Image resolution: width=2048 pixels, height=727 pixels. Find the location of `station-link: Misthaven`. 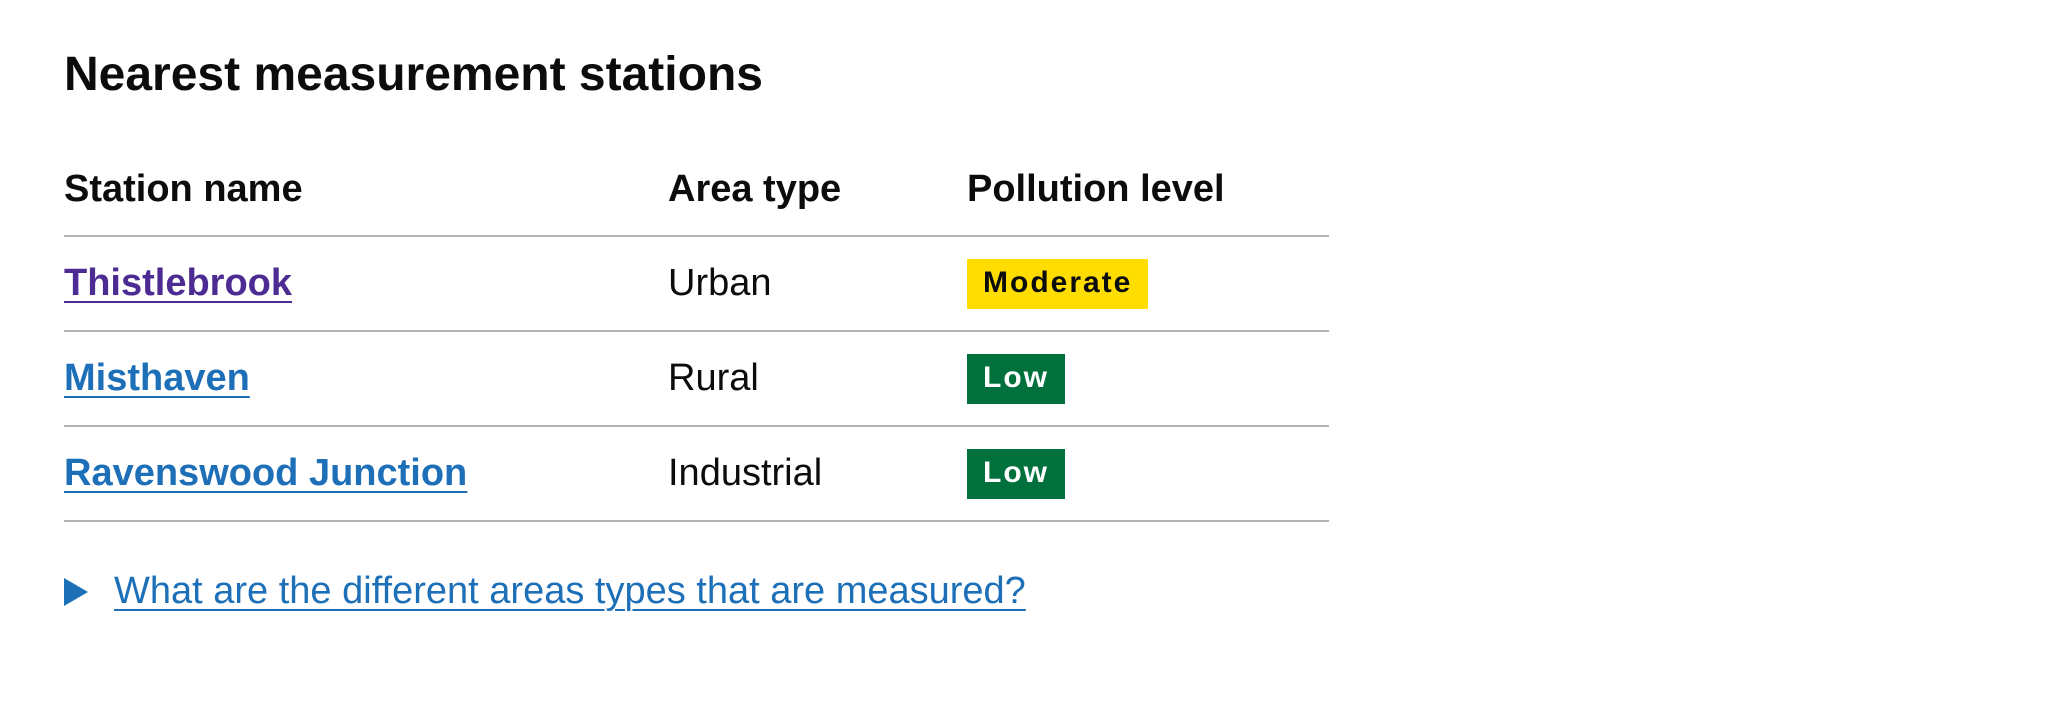

station-link: Misthaven is located at coordinates (157, 378).